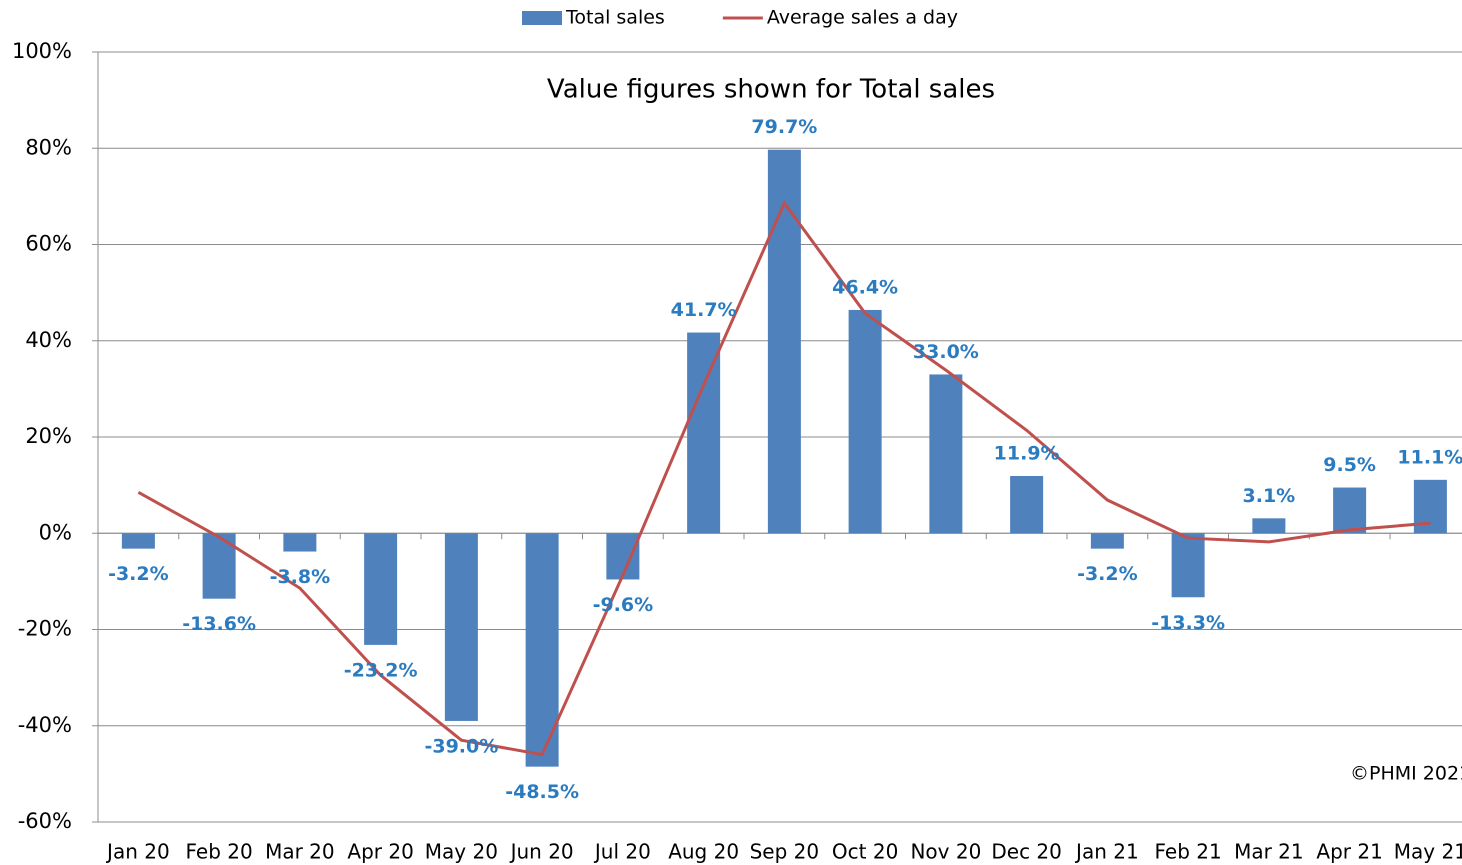 The height and width of the screenshot is (865, 1462). Describe the element at coordinates (461, 852) in the screenshot. I see `x-tick-label: May 20` at that location.